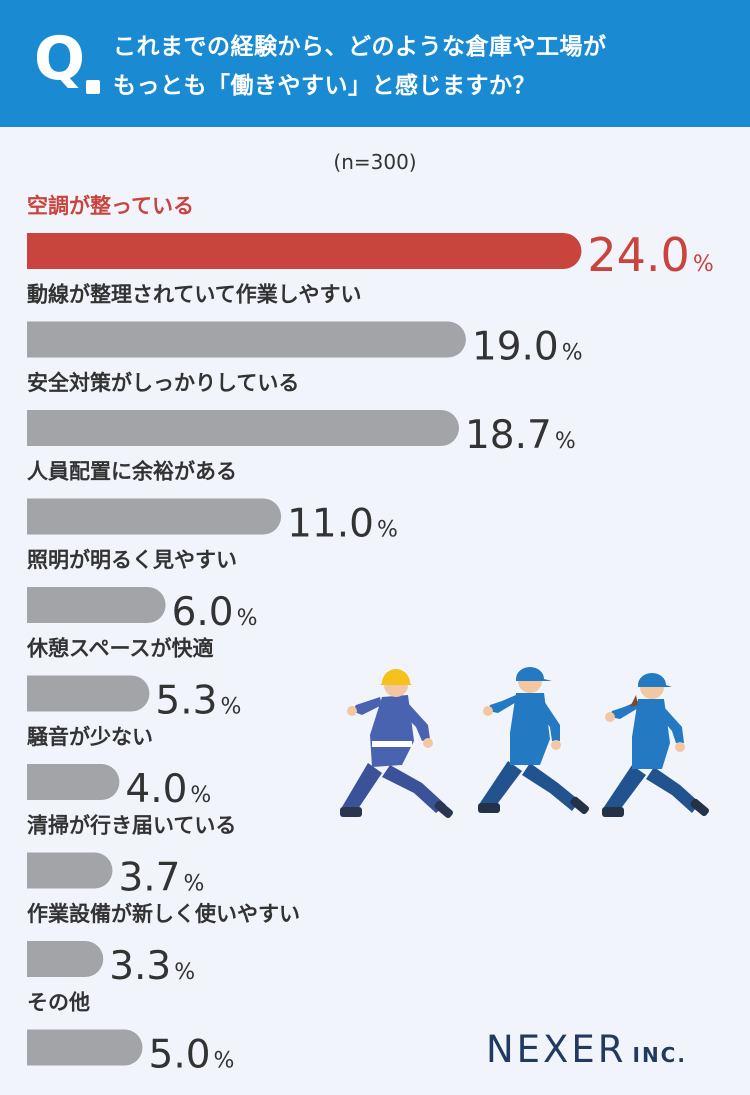 The height and width of the screenshot is (1095, 750). I want to click on value-label: 24.0%, so click(650, 255).